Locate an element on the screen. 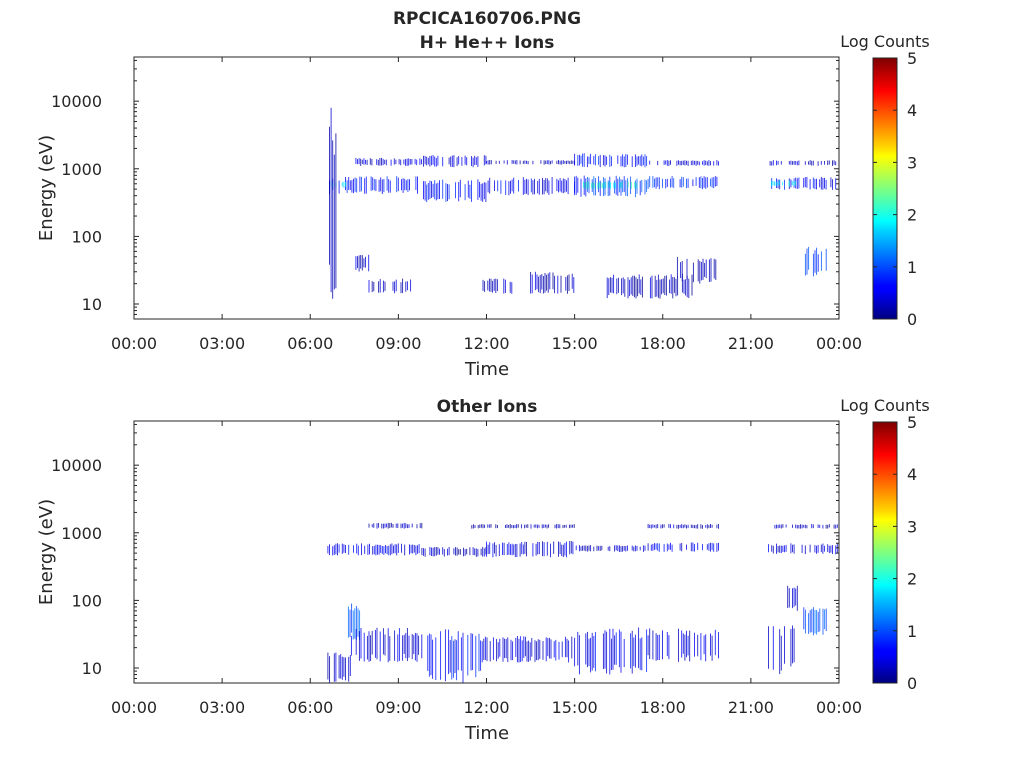  panel-top-spectrogram is located at coordinates (584, 203).